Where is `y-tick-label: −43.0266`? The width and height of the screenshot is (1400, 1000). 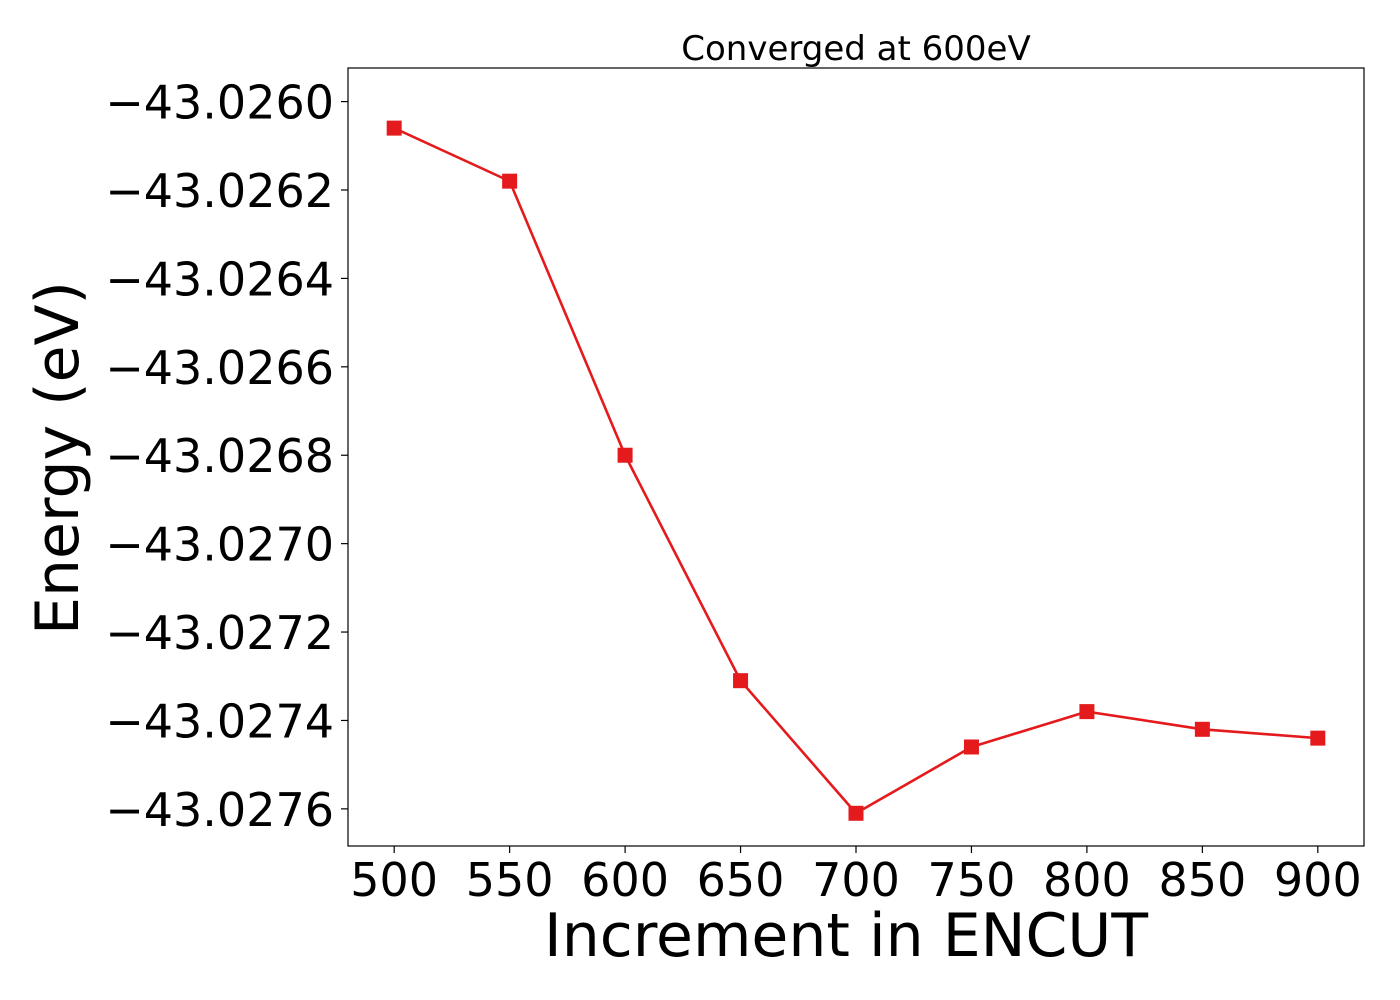
y-tick-label: −43.0266 is located at coordinates (219, 368).